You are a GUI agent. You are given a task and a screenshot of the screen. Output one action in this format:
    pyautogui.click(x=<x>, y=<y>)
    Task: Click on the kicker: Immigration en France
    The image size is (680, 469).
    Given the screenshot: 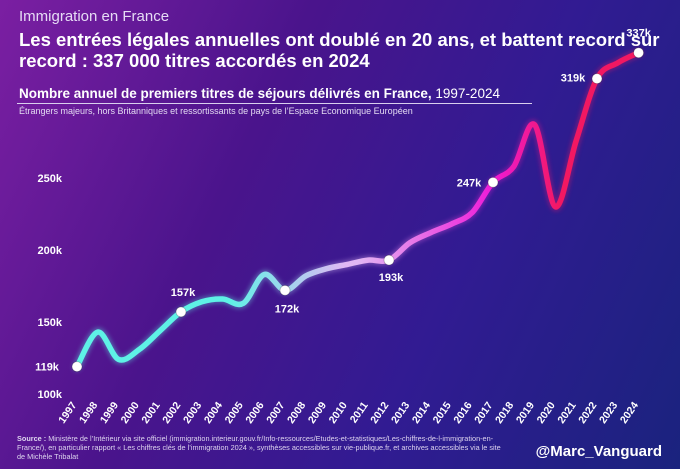 What is the action you would take?
    pyautogui.click(x=94, y=16)
    